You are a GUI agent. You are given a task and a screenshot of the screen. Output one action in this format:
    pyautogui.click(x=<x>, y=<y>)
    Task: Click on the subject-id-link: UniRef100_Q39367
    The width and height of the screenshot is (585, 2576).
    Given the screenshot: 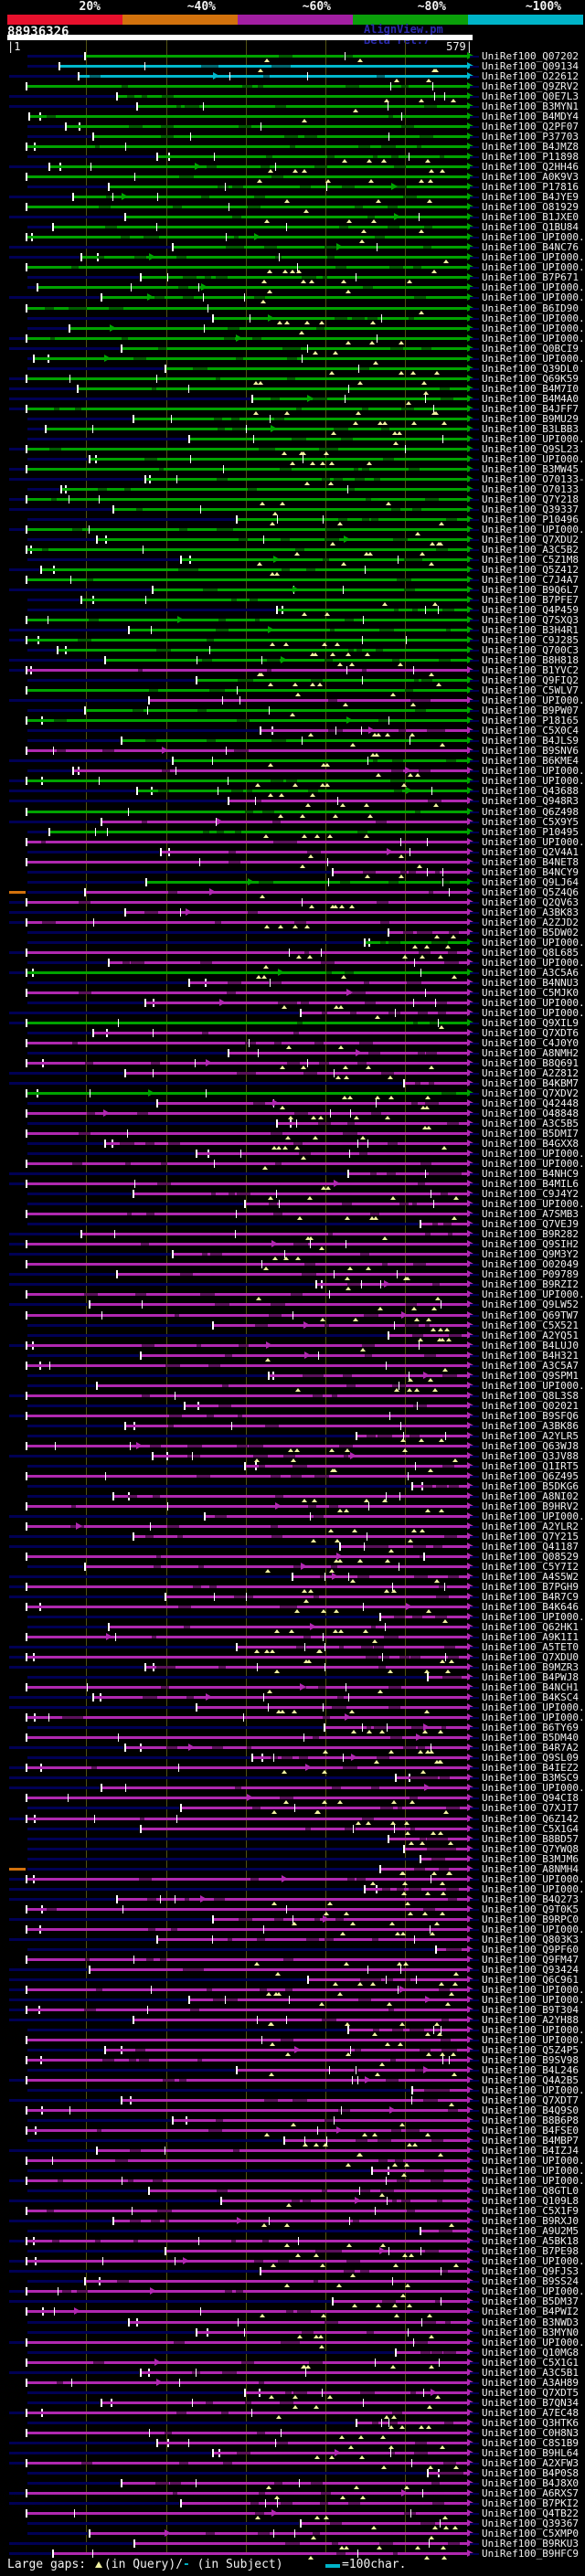 What is the action you would take?
    pyautogui.click(x=531, y=2523)
    